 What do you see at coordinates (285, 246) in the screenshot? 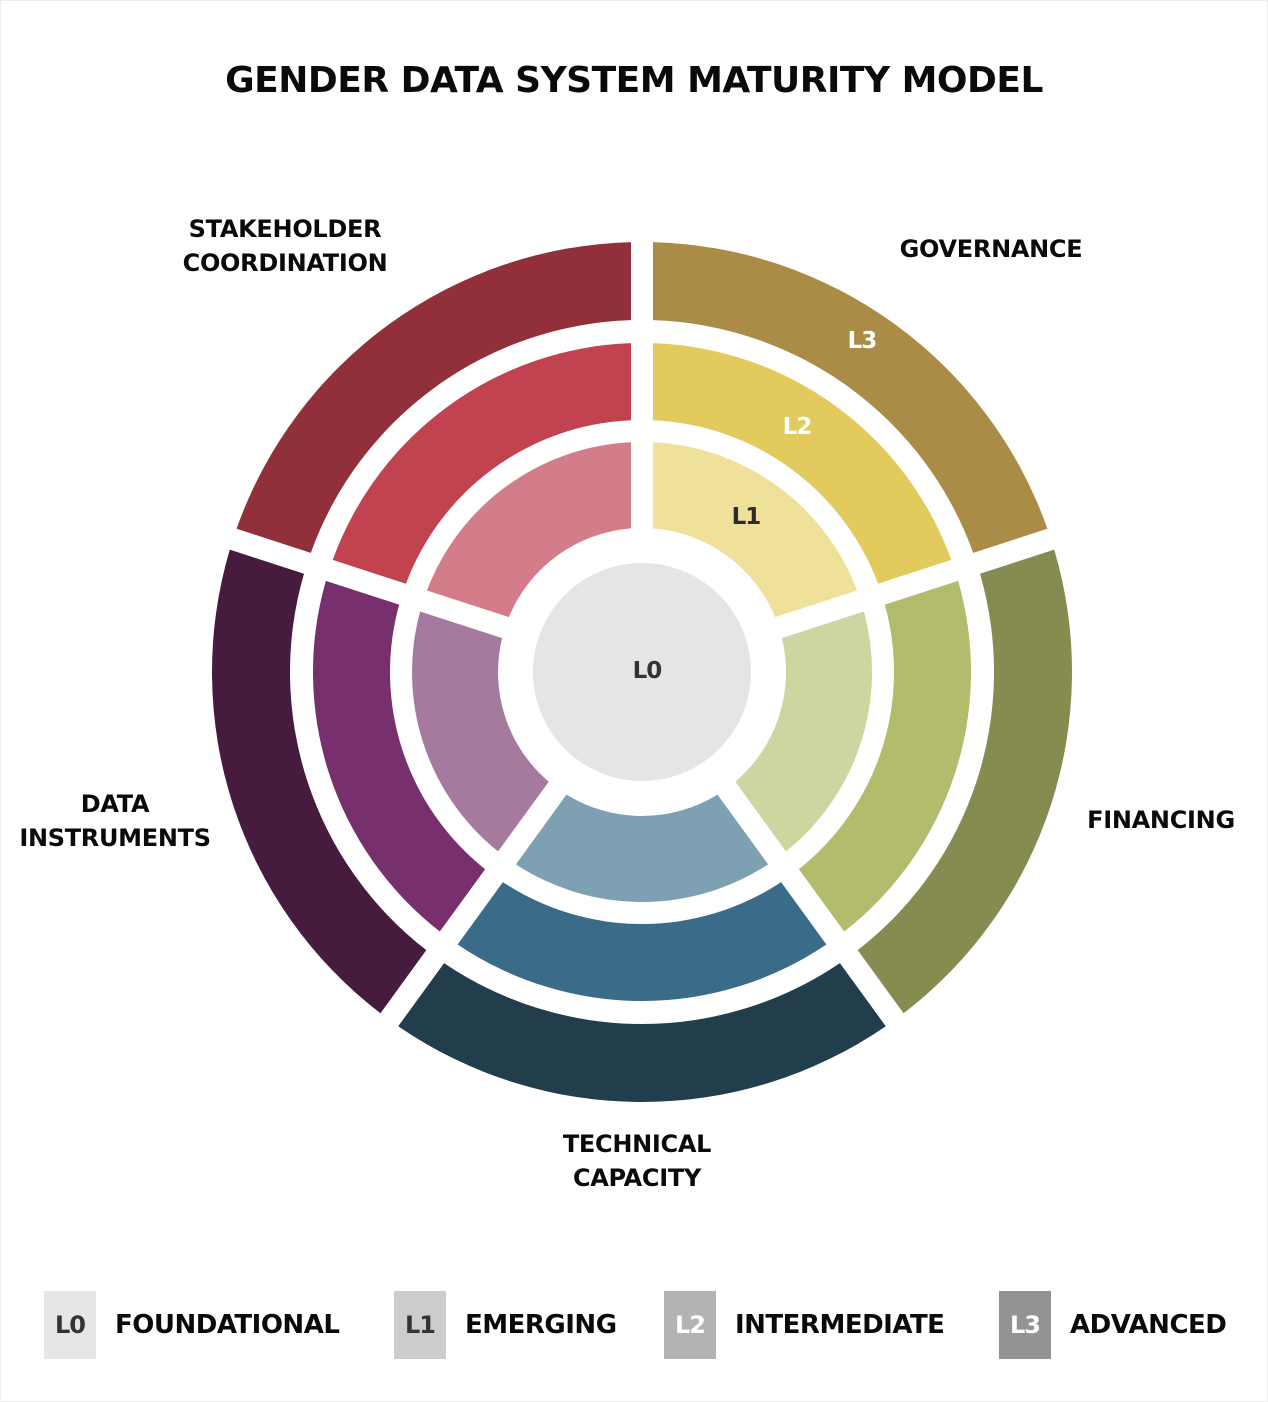
I see `label-stakeholder-coordination: STAKEHOLDER COORDINATION` at bounding box center [285, 246].